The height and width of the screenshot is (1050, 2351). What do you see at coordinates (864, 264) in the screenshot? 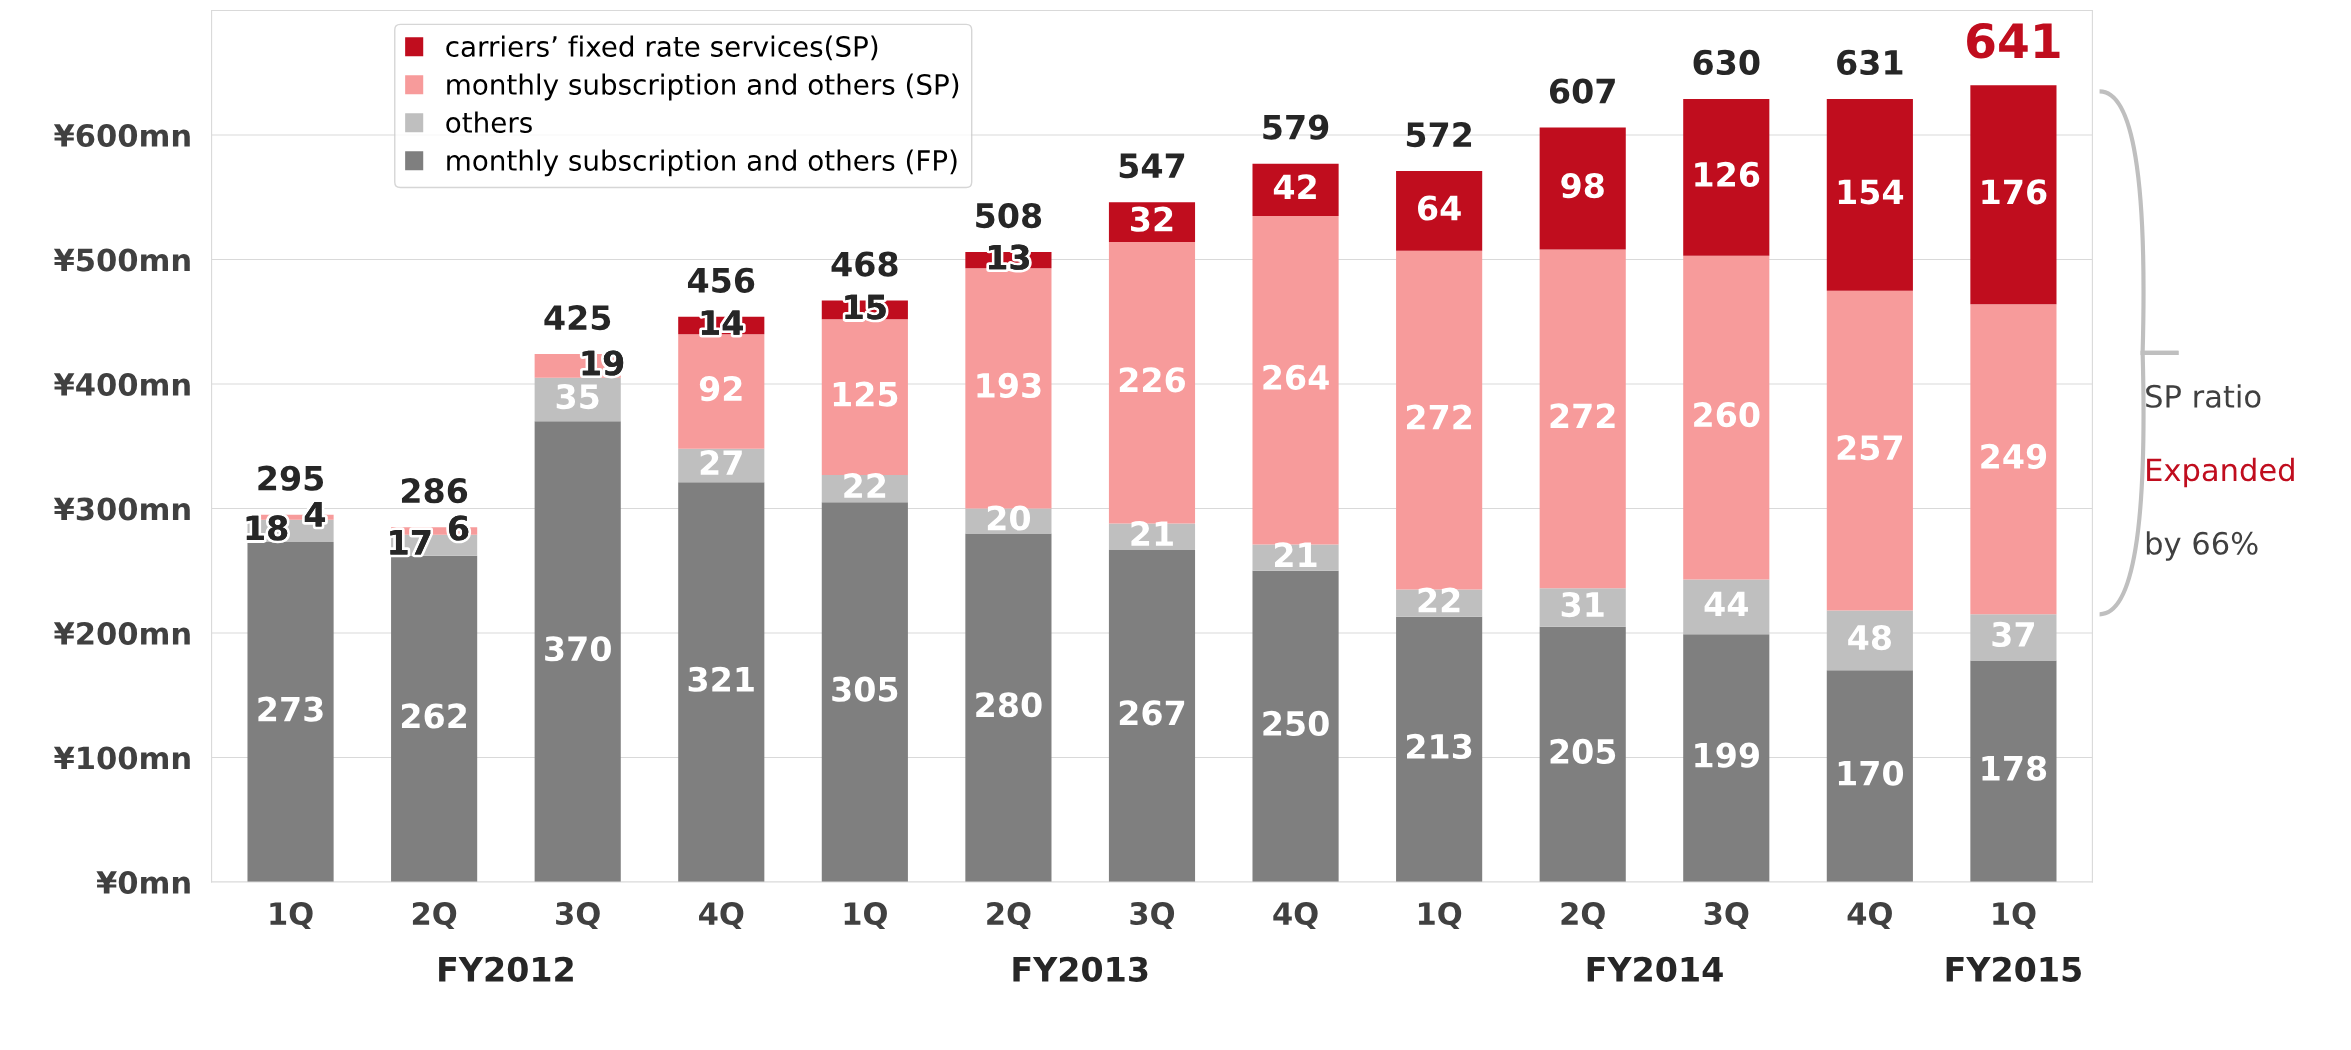
I see `total-label: 468` at bounding box center [864, 264].